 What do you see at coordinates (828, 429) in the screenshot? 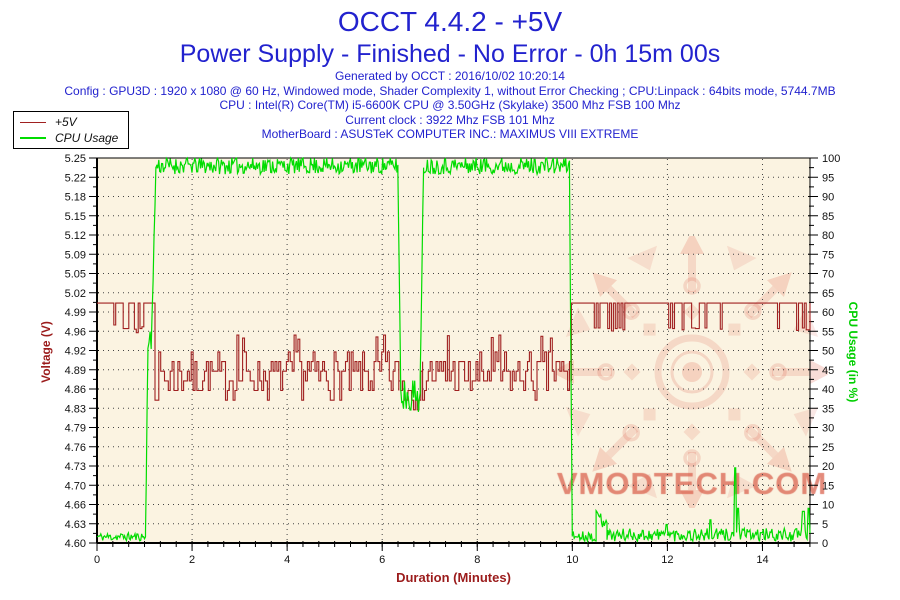
I see `svg-text: 30` at bounding box center [828, 429].